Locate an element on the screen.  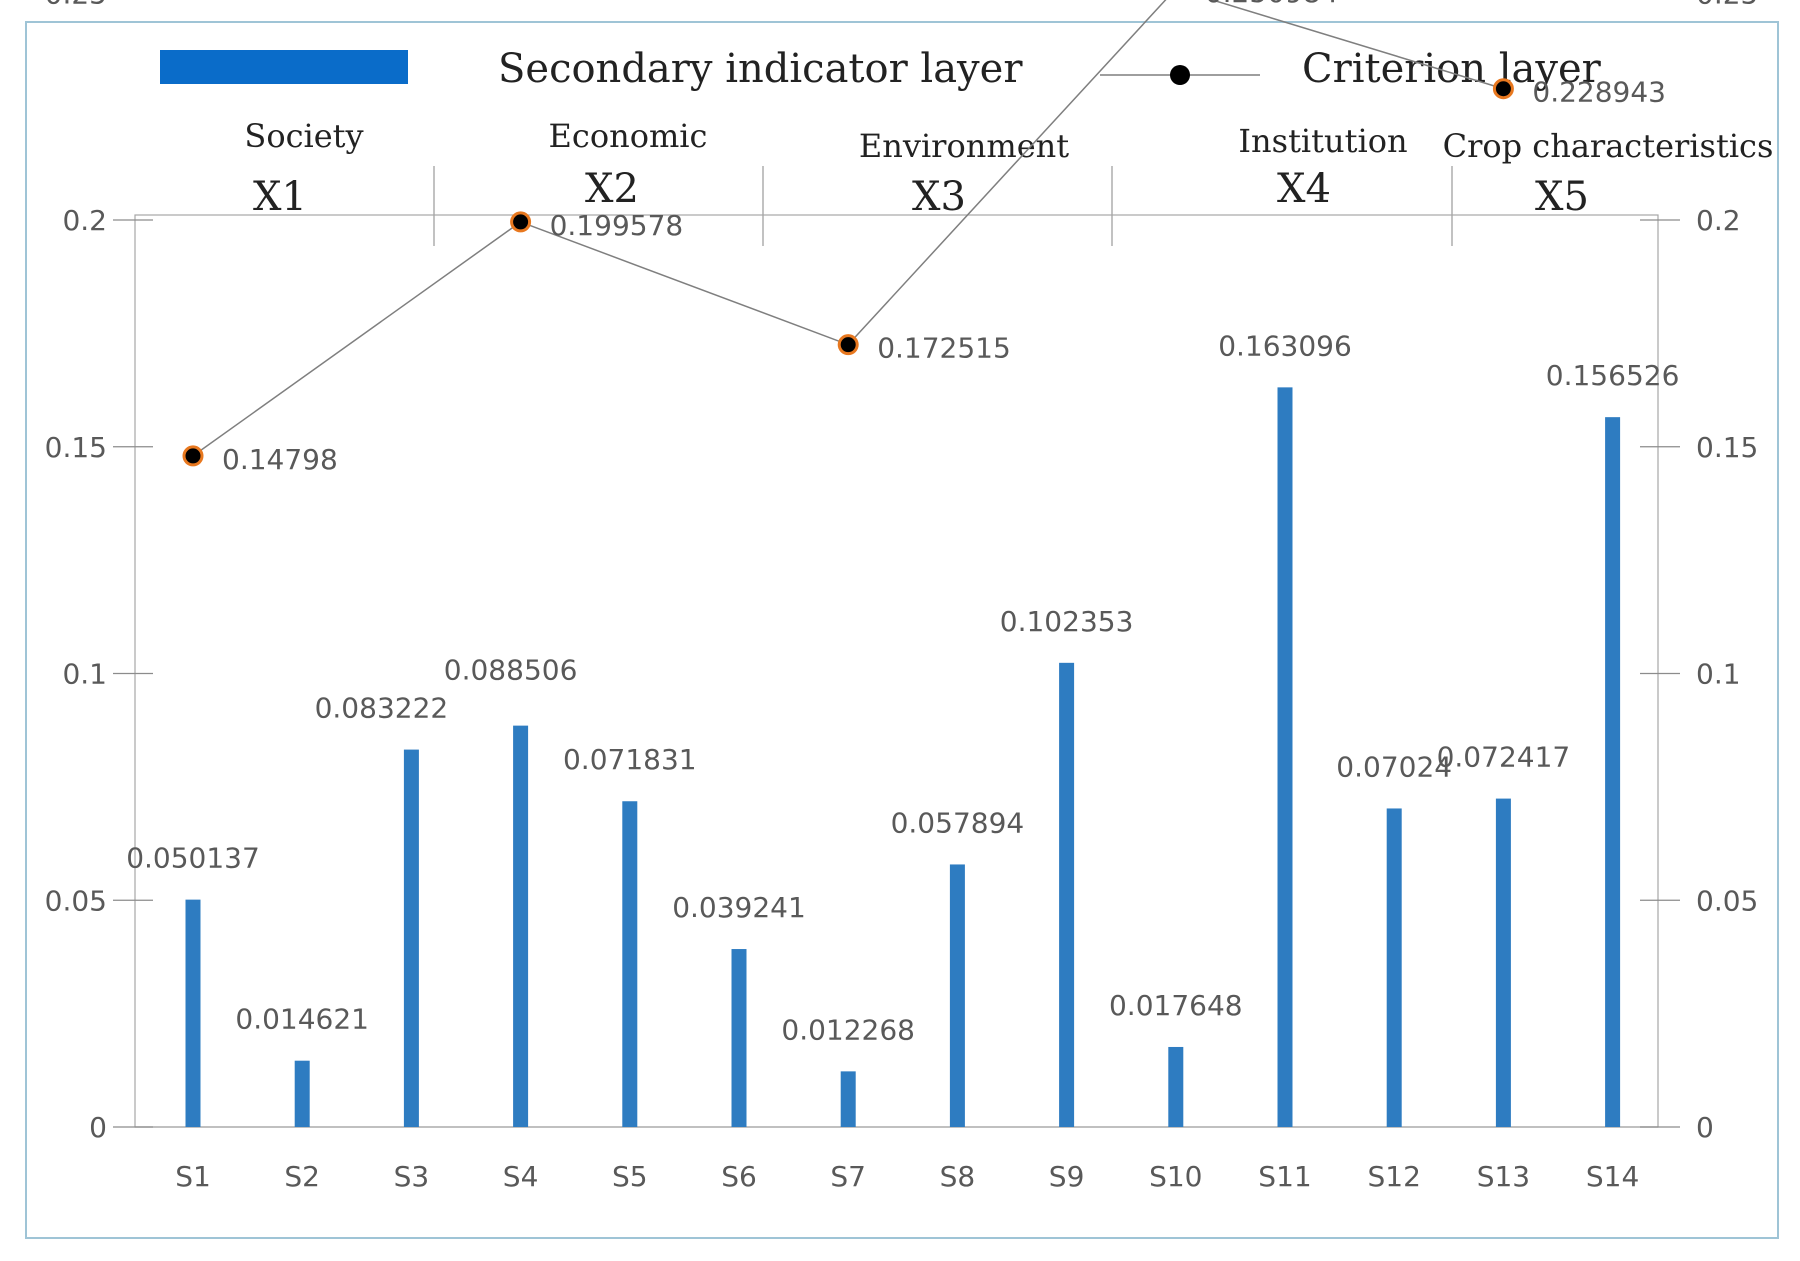
x-tick-label-s7: S7 is located at coordinates (848, 1176).